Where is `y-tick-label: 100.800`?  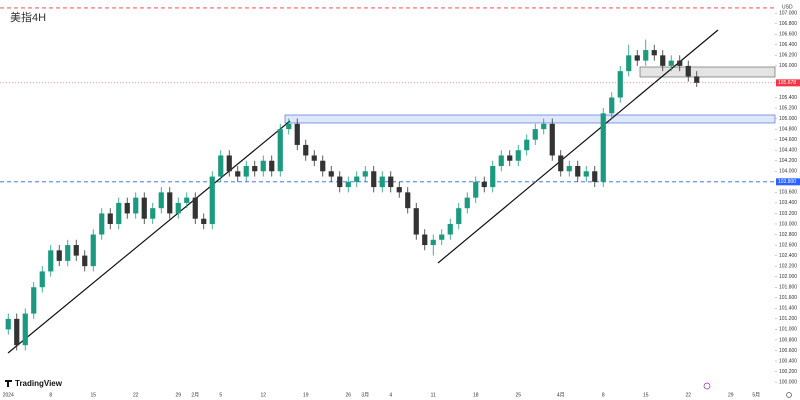 y-tick-label: 100.800 is located at coordinates (788, 340).